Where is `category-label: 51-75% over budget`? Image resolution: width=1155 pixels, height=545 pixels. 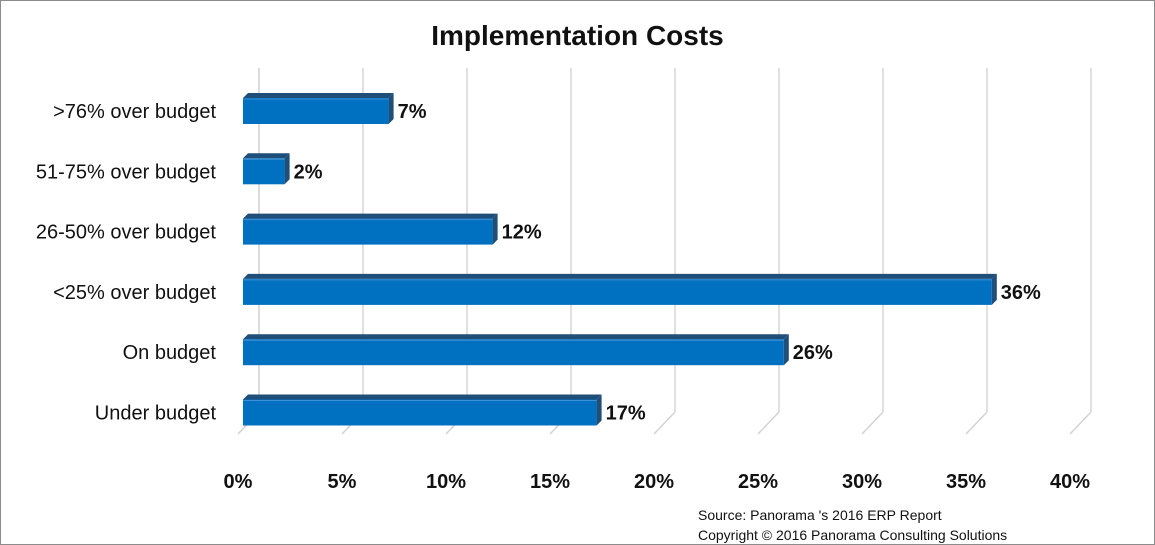 category-label: 51-75% over budget is located at coordinates (126, 172).